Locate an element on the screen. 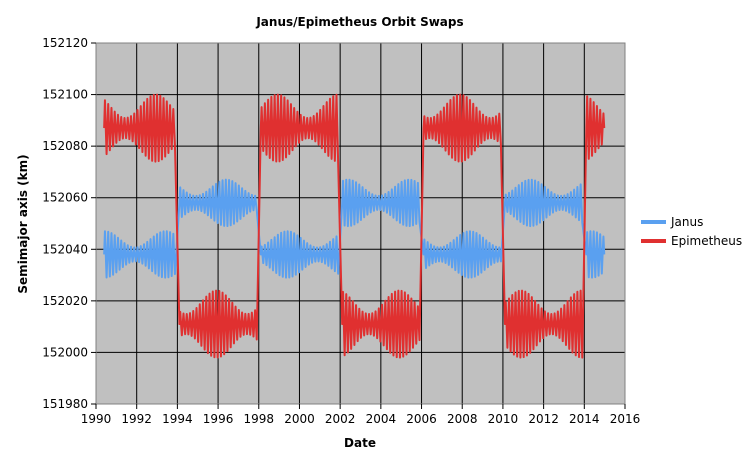  series-line-janus is located at coordinates (354, 228).